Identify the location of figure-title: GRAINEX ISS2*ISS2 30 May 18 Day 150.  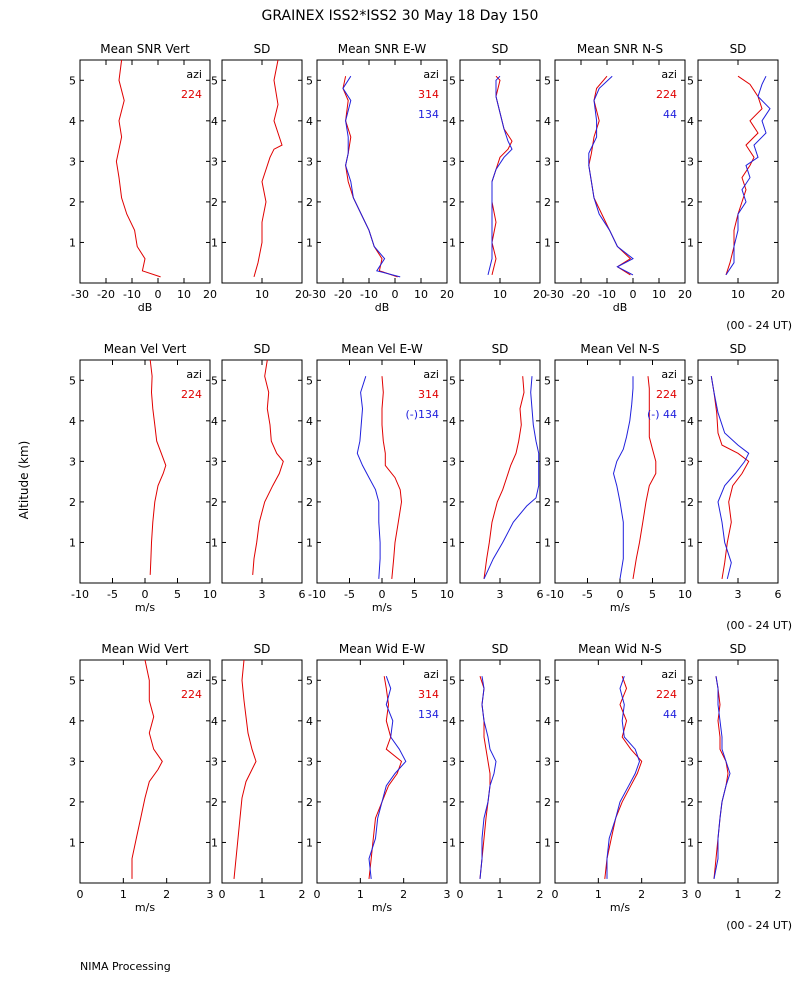
(400, 16).